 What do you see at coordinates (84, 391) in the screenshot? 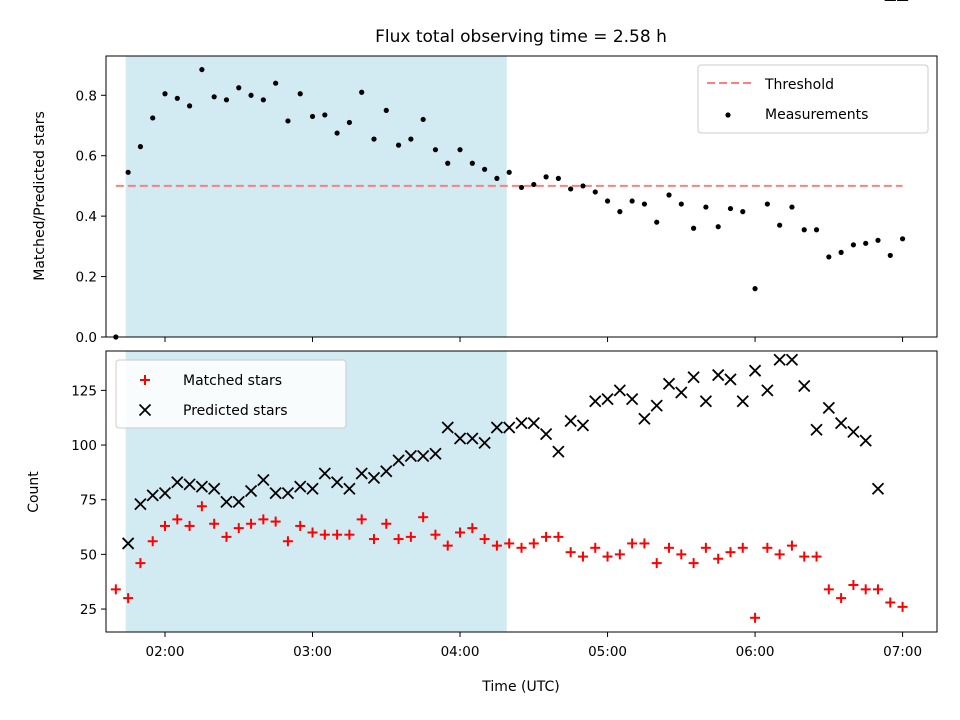
I see `y-tick-label: 125` at bounding box center [84, 391].